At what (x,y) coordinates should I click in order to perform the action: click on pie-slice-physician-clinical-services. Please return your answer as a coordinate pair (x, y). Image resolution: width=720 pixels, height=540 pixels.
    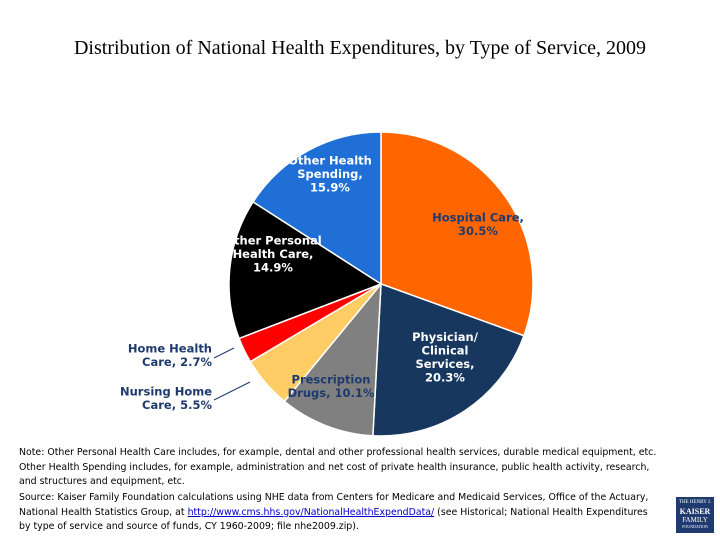
    Looking at the image, I should click on (448, 359).